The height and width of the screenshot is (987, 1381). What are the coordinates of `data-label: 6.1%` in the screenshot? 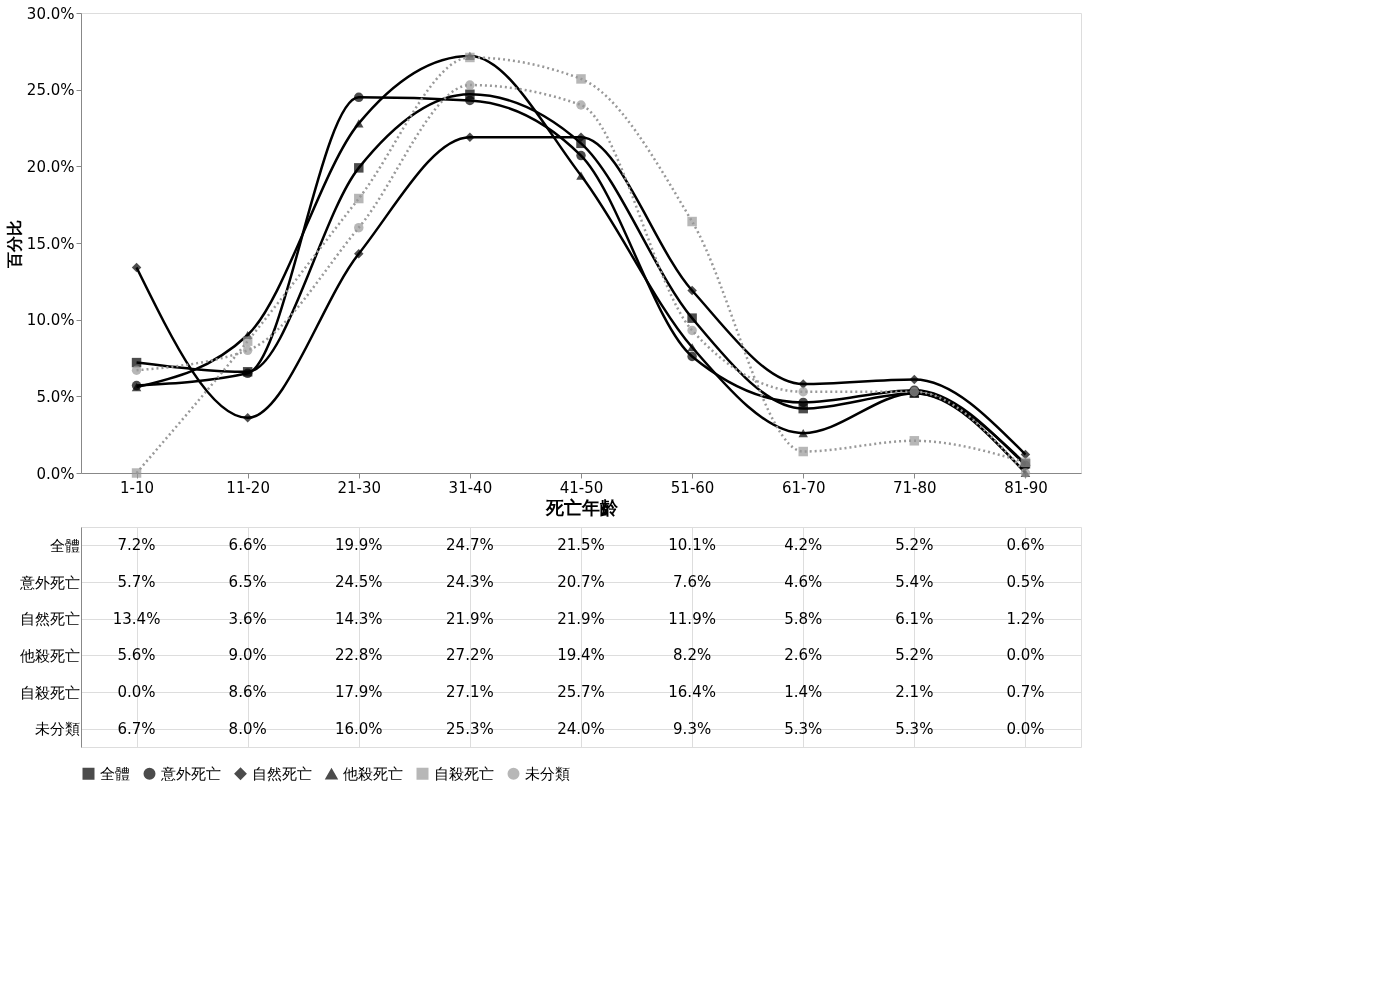 It's located at (914, 618).